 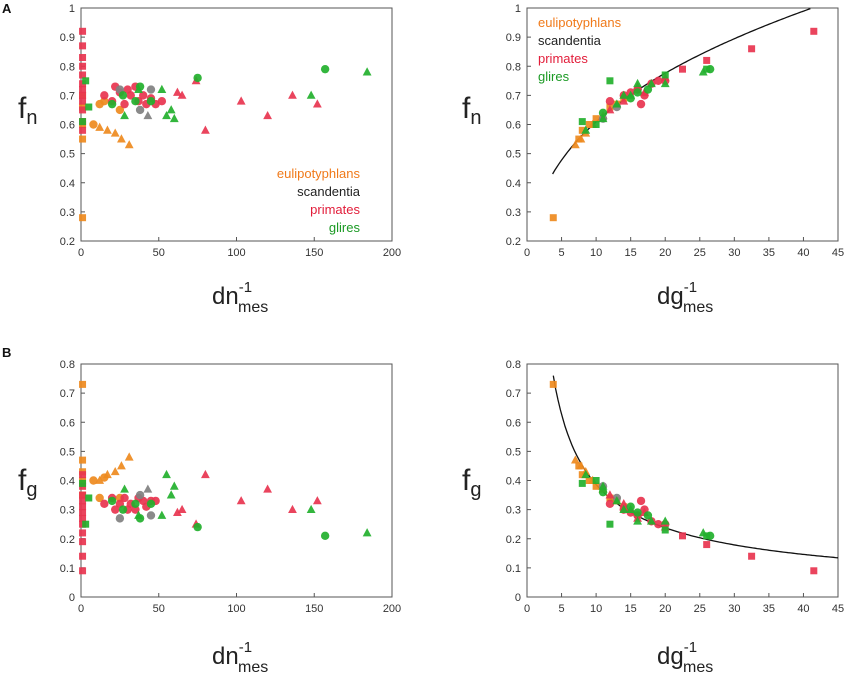 I want to click on legend-primates: primates, so click(x=335, y=209).